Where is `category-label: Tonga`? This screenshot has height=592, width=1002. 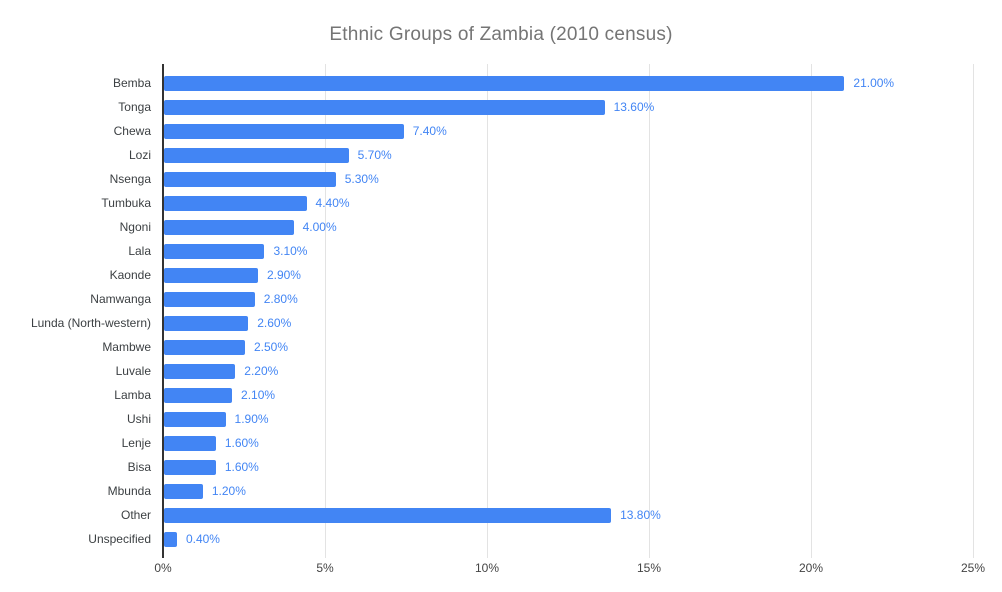
category-label: Tonga is located at coordinates (134, 107).